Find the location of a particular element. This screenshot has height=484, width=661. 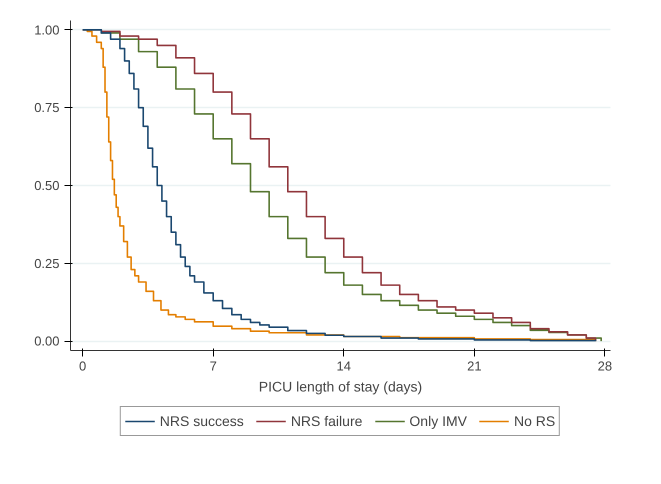

legend-label: NRS failure is located at coordinates (326, 421).